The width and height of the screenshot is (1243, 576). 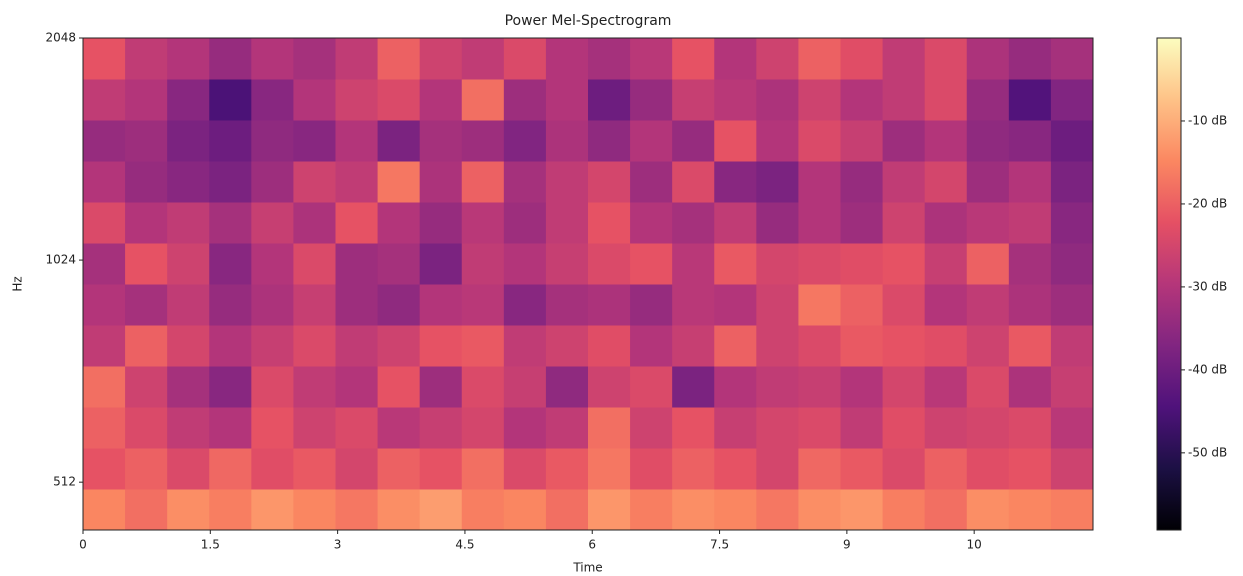 What do you see at coordinates (1207, 120) in the screenshot?
I see `colorbar-tick-label: -10 dB` at bounding box center [1207, 120].